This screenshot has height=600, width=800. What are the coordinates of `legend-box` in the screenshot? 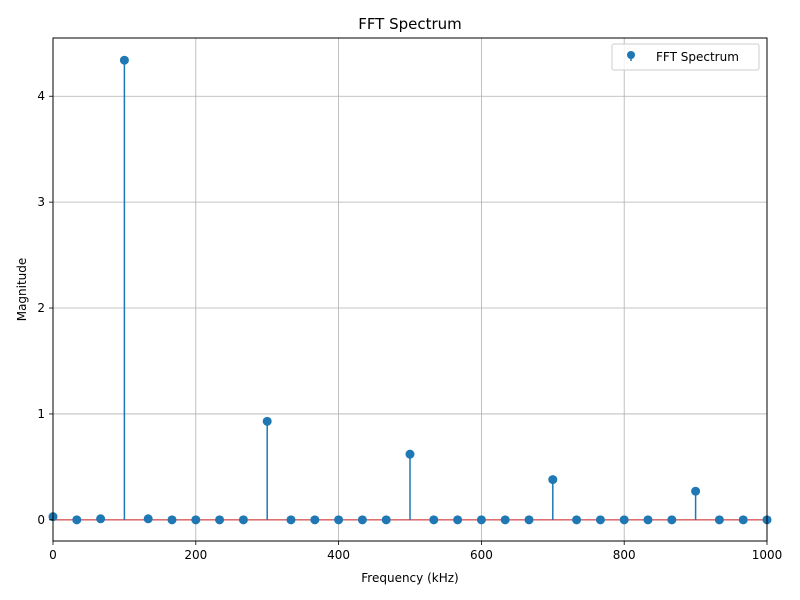 It's located at (685, 57).